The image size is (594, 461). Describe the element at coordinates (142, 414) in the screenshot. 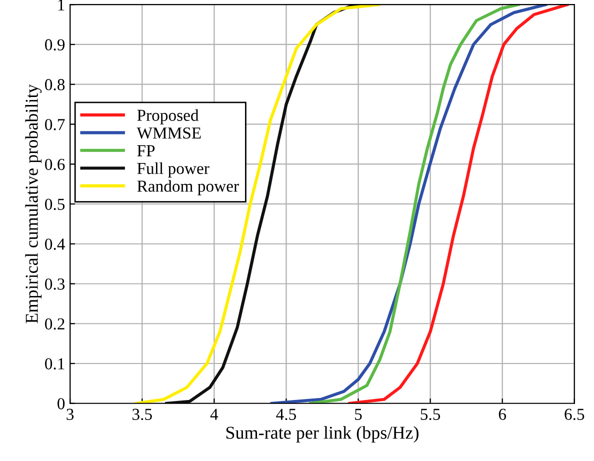

I see `x-tick-label: 3.5` at that location.